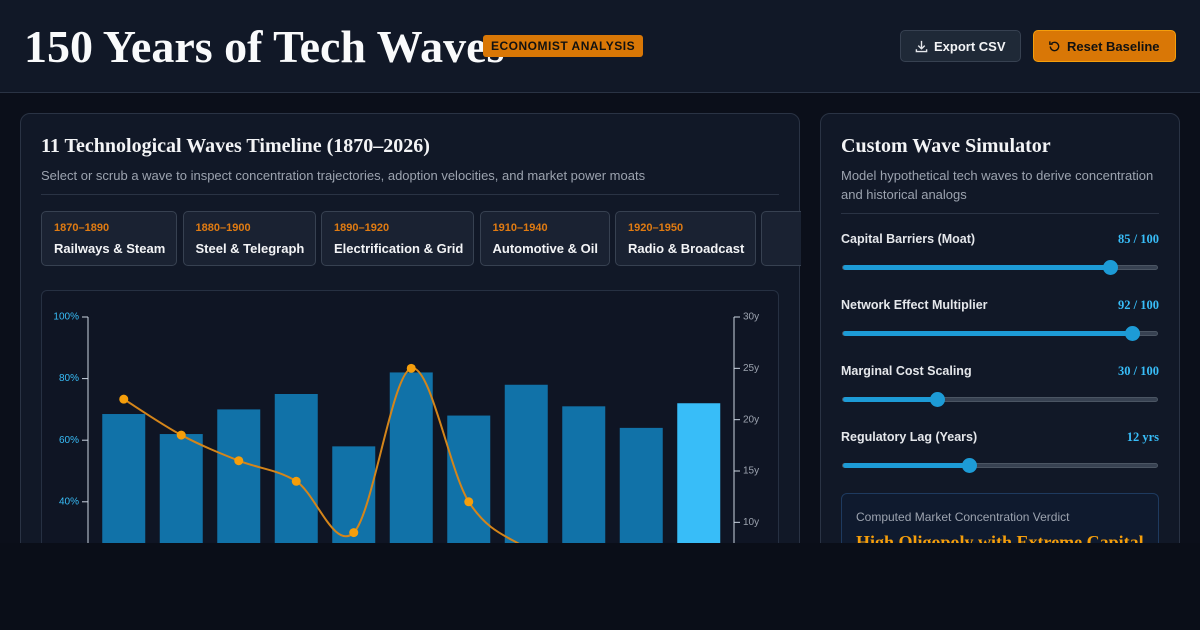  Describe the element at coordinates (1113, 46) in the screenshot. I see `button-label: Reset Baseline` at that location.